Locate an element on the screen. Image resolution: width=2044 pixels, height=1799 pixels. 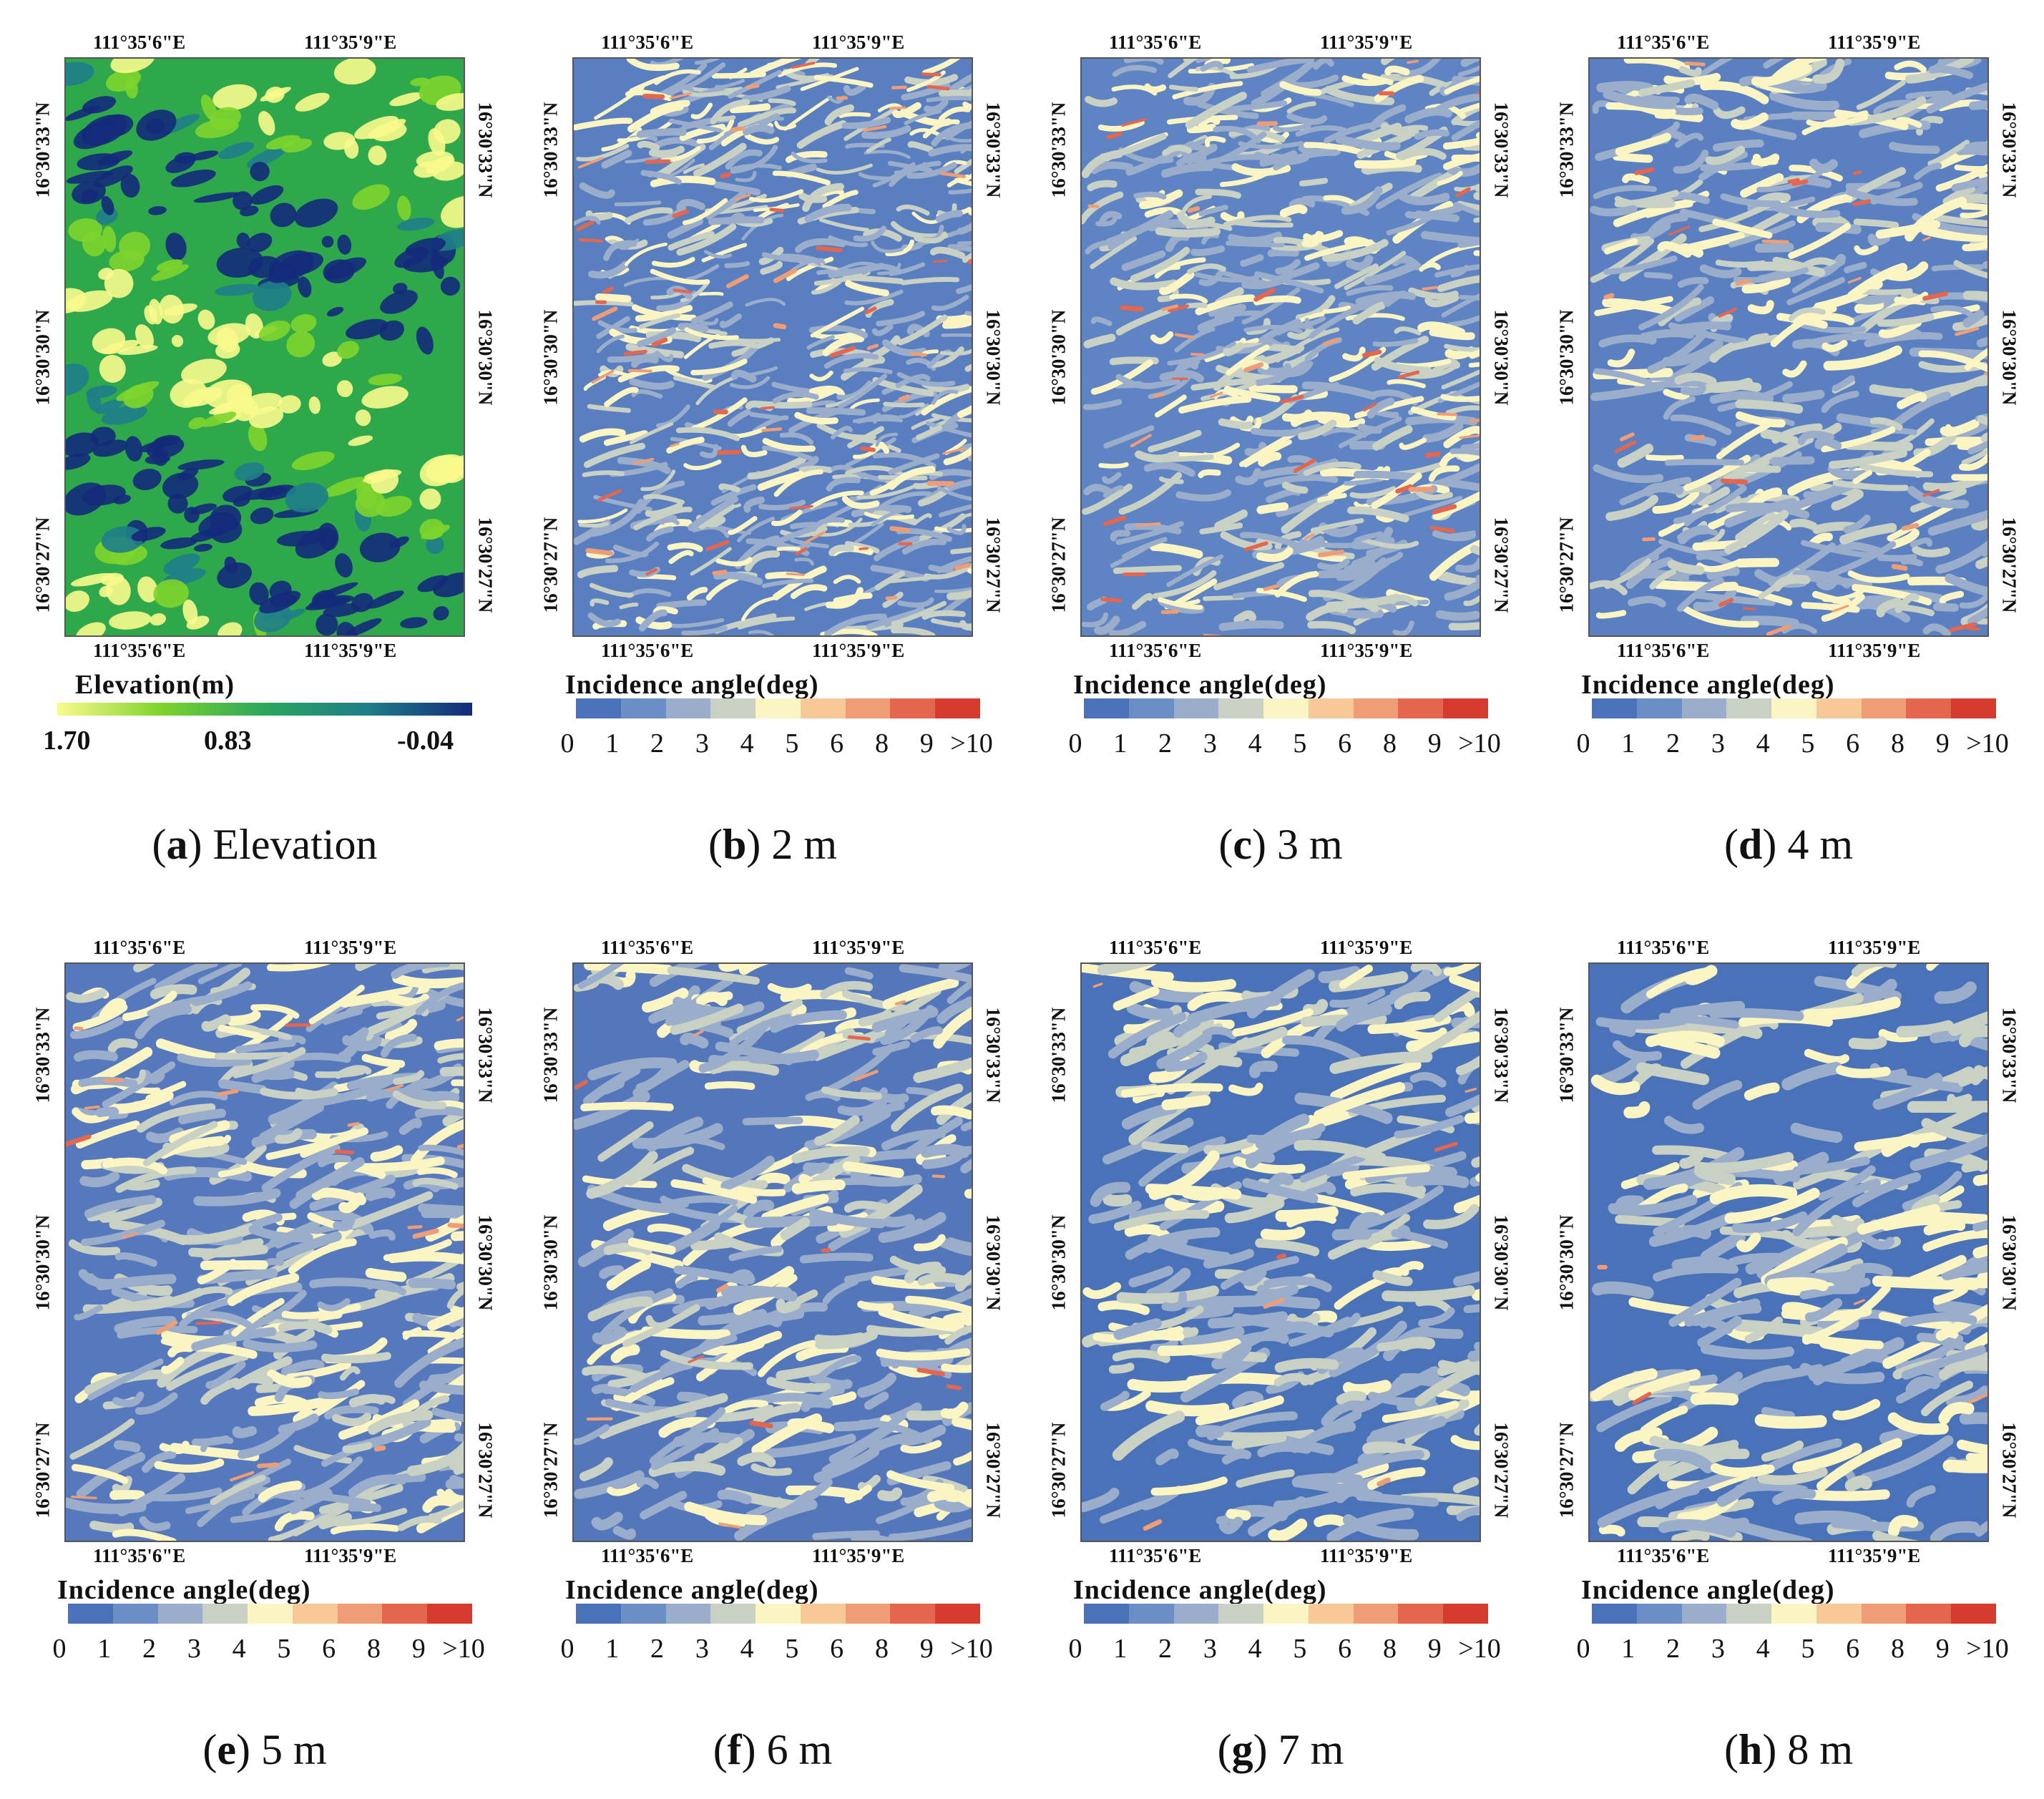
caption-h: (h) 8 m is located at coordinates (1788, 1749).